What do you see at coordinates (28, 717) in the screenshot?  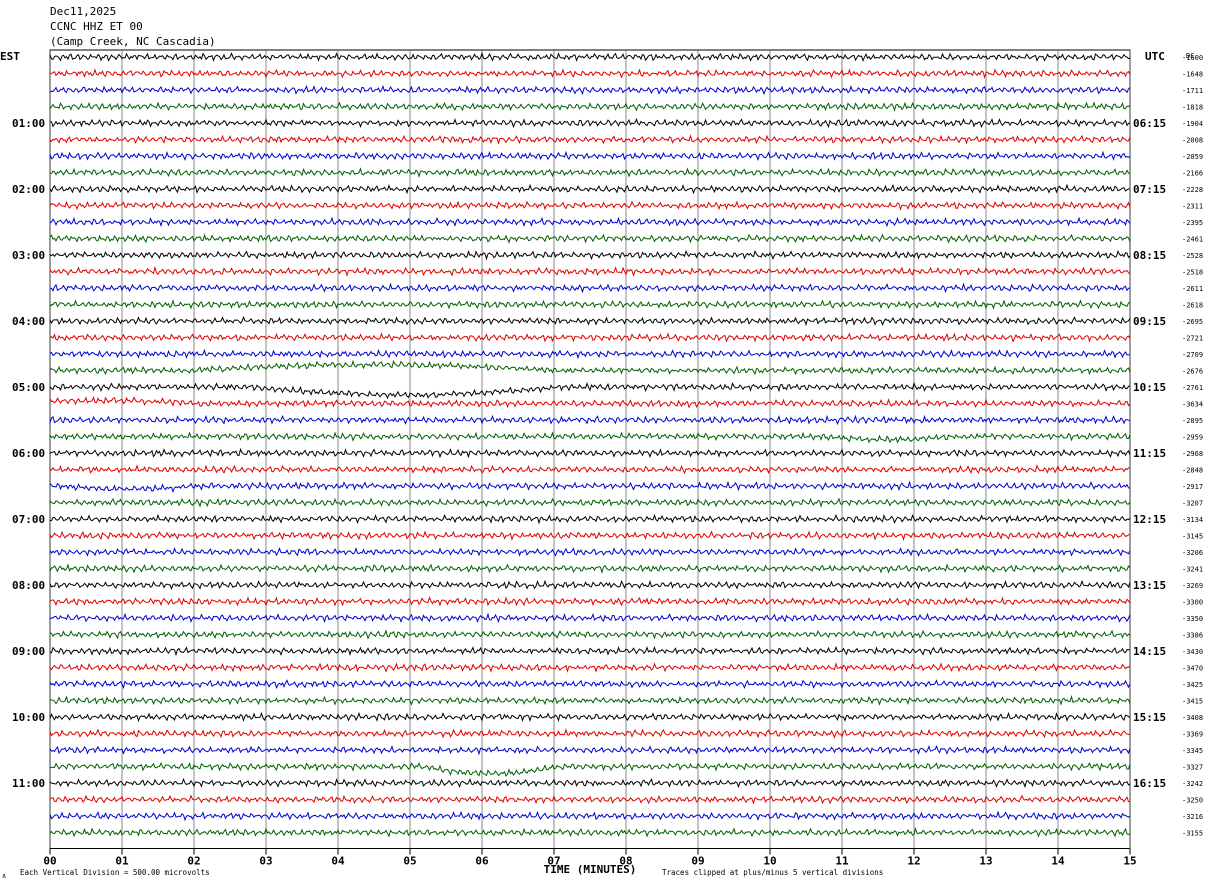 I see `est-hour-label: 10:00` at bounding box center [28, 717].